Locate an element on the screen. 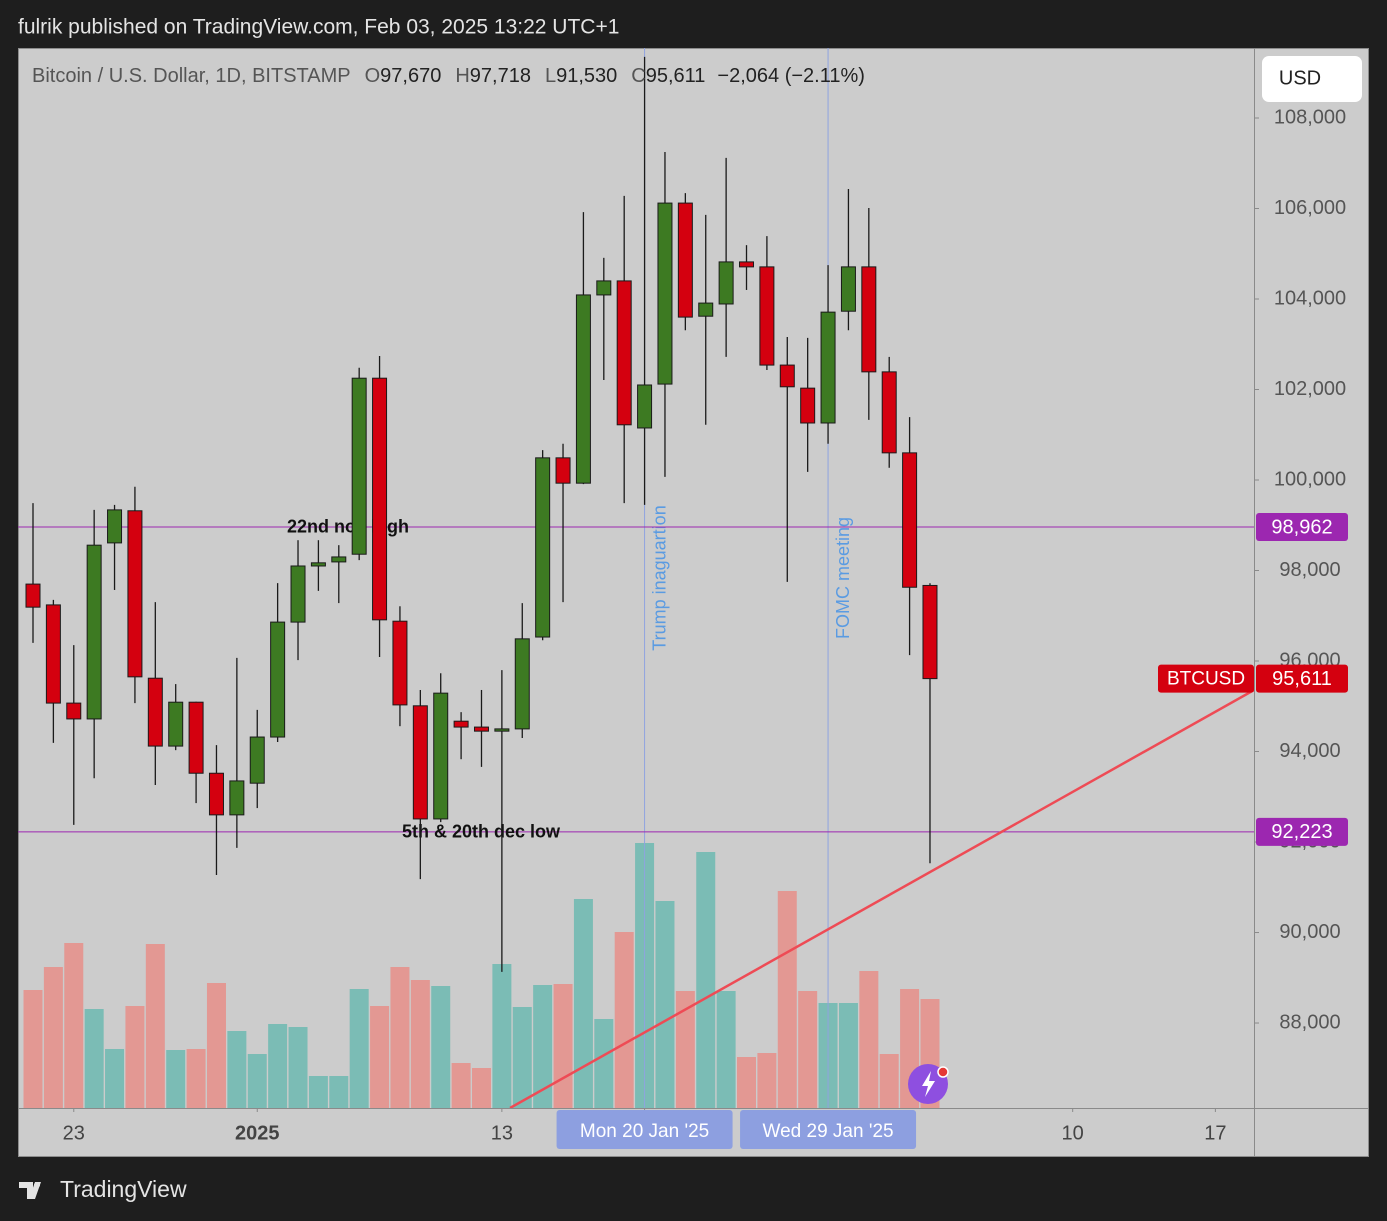  legend-key: L is located at coordinates (550, 76).